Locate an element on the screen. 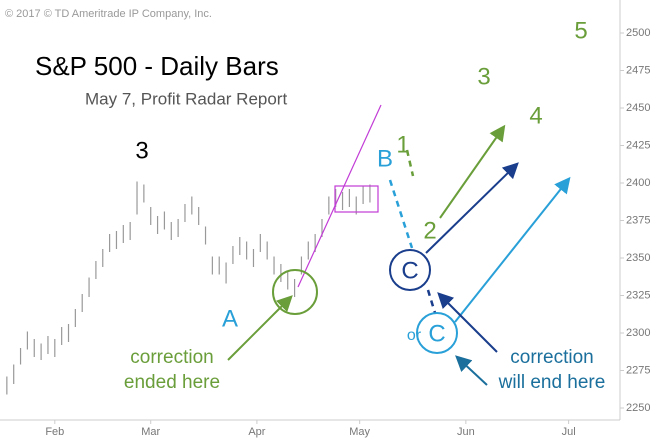  wave-label: 1 is located at coordinates (402, 144).